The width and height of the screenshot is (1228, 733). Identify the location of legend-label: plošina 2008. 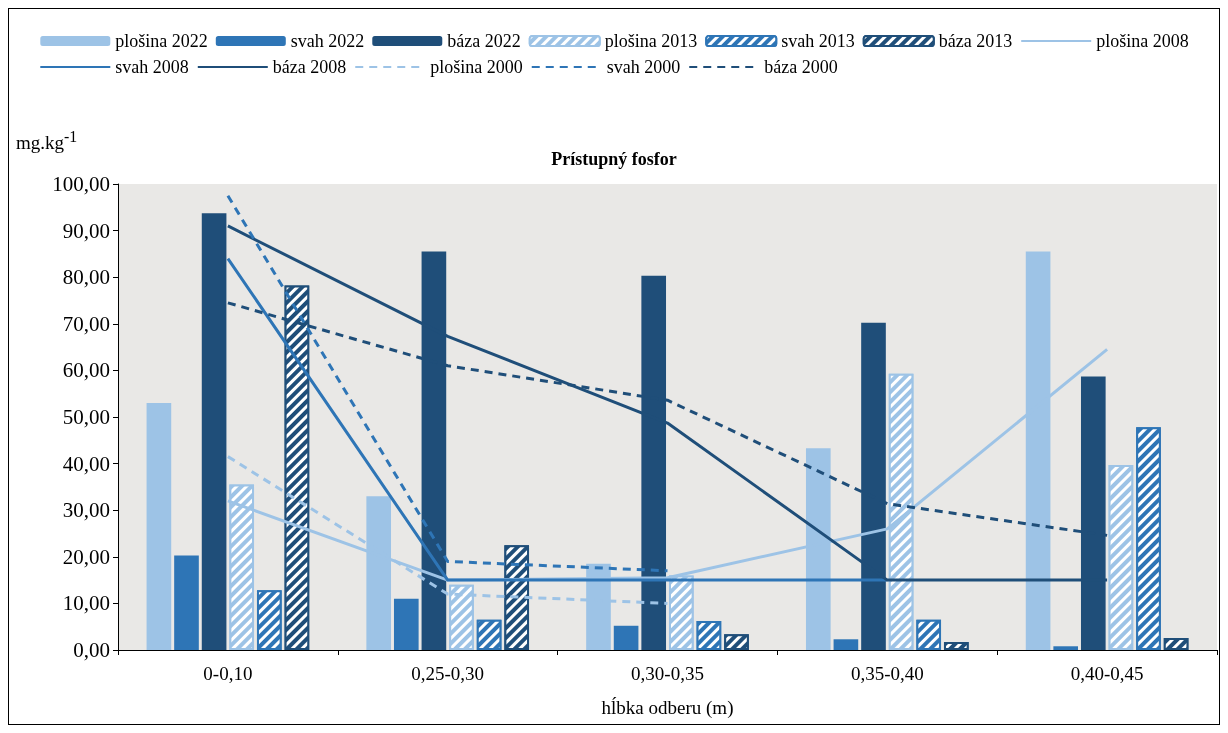
(1142, 41).